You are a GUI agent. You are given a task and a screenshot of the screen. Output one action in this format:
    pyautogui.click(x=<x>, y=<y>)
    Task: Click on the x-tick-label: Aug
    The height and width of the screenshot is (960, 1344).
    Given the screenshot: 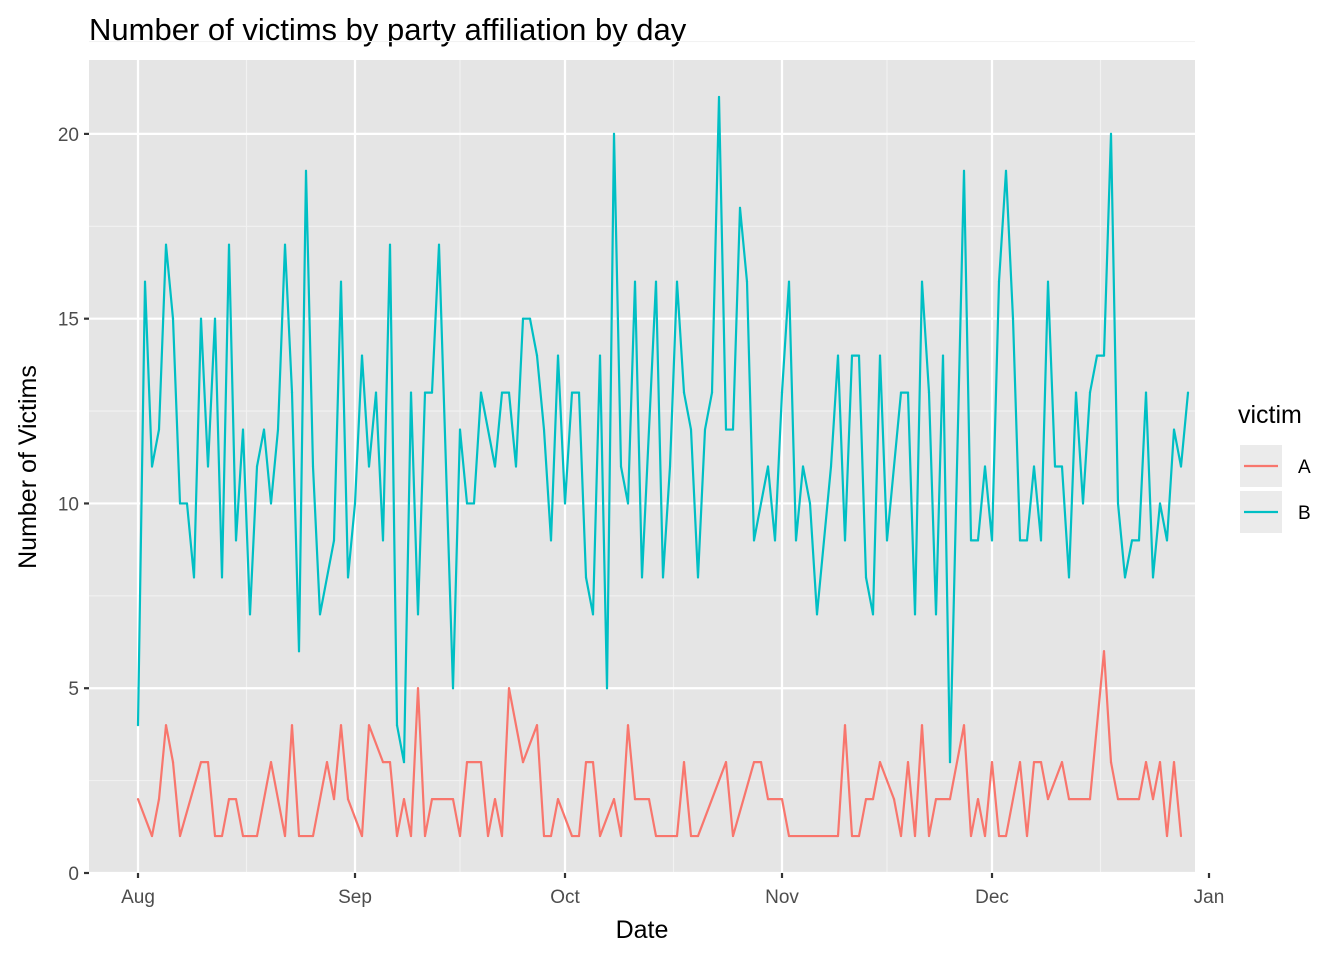 What is the action you would take?
    pyautogui.click(x=138, y=897)
    